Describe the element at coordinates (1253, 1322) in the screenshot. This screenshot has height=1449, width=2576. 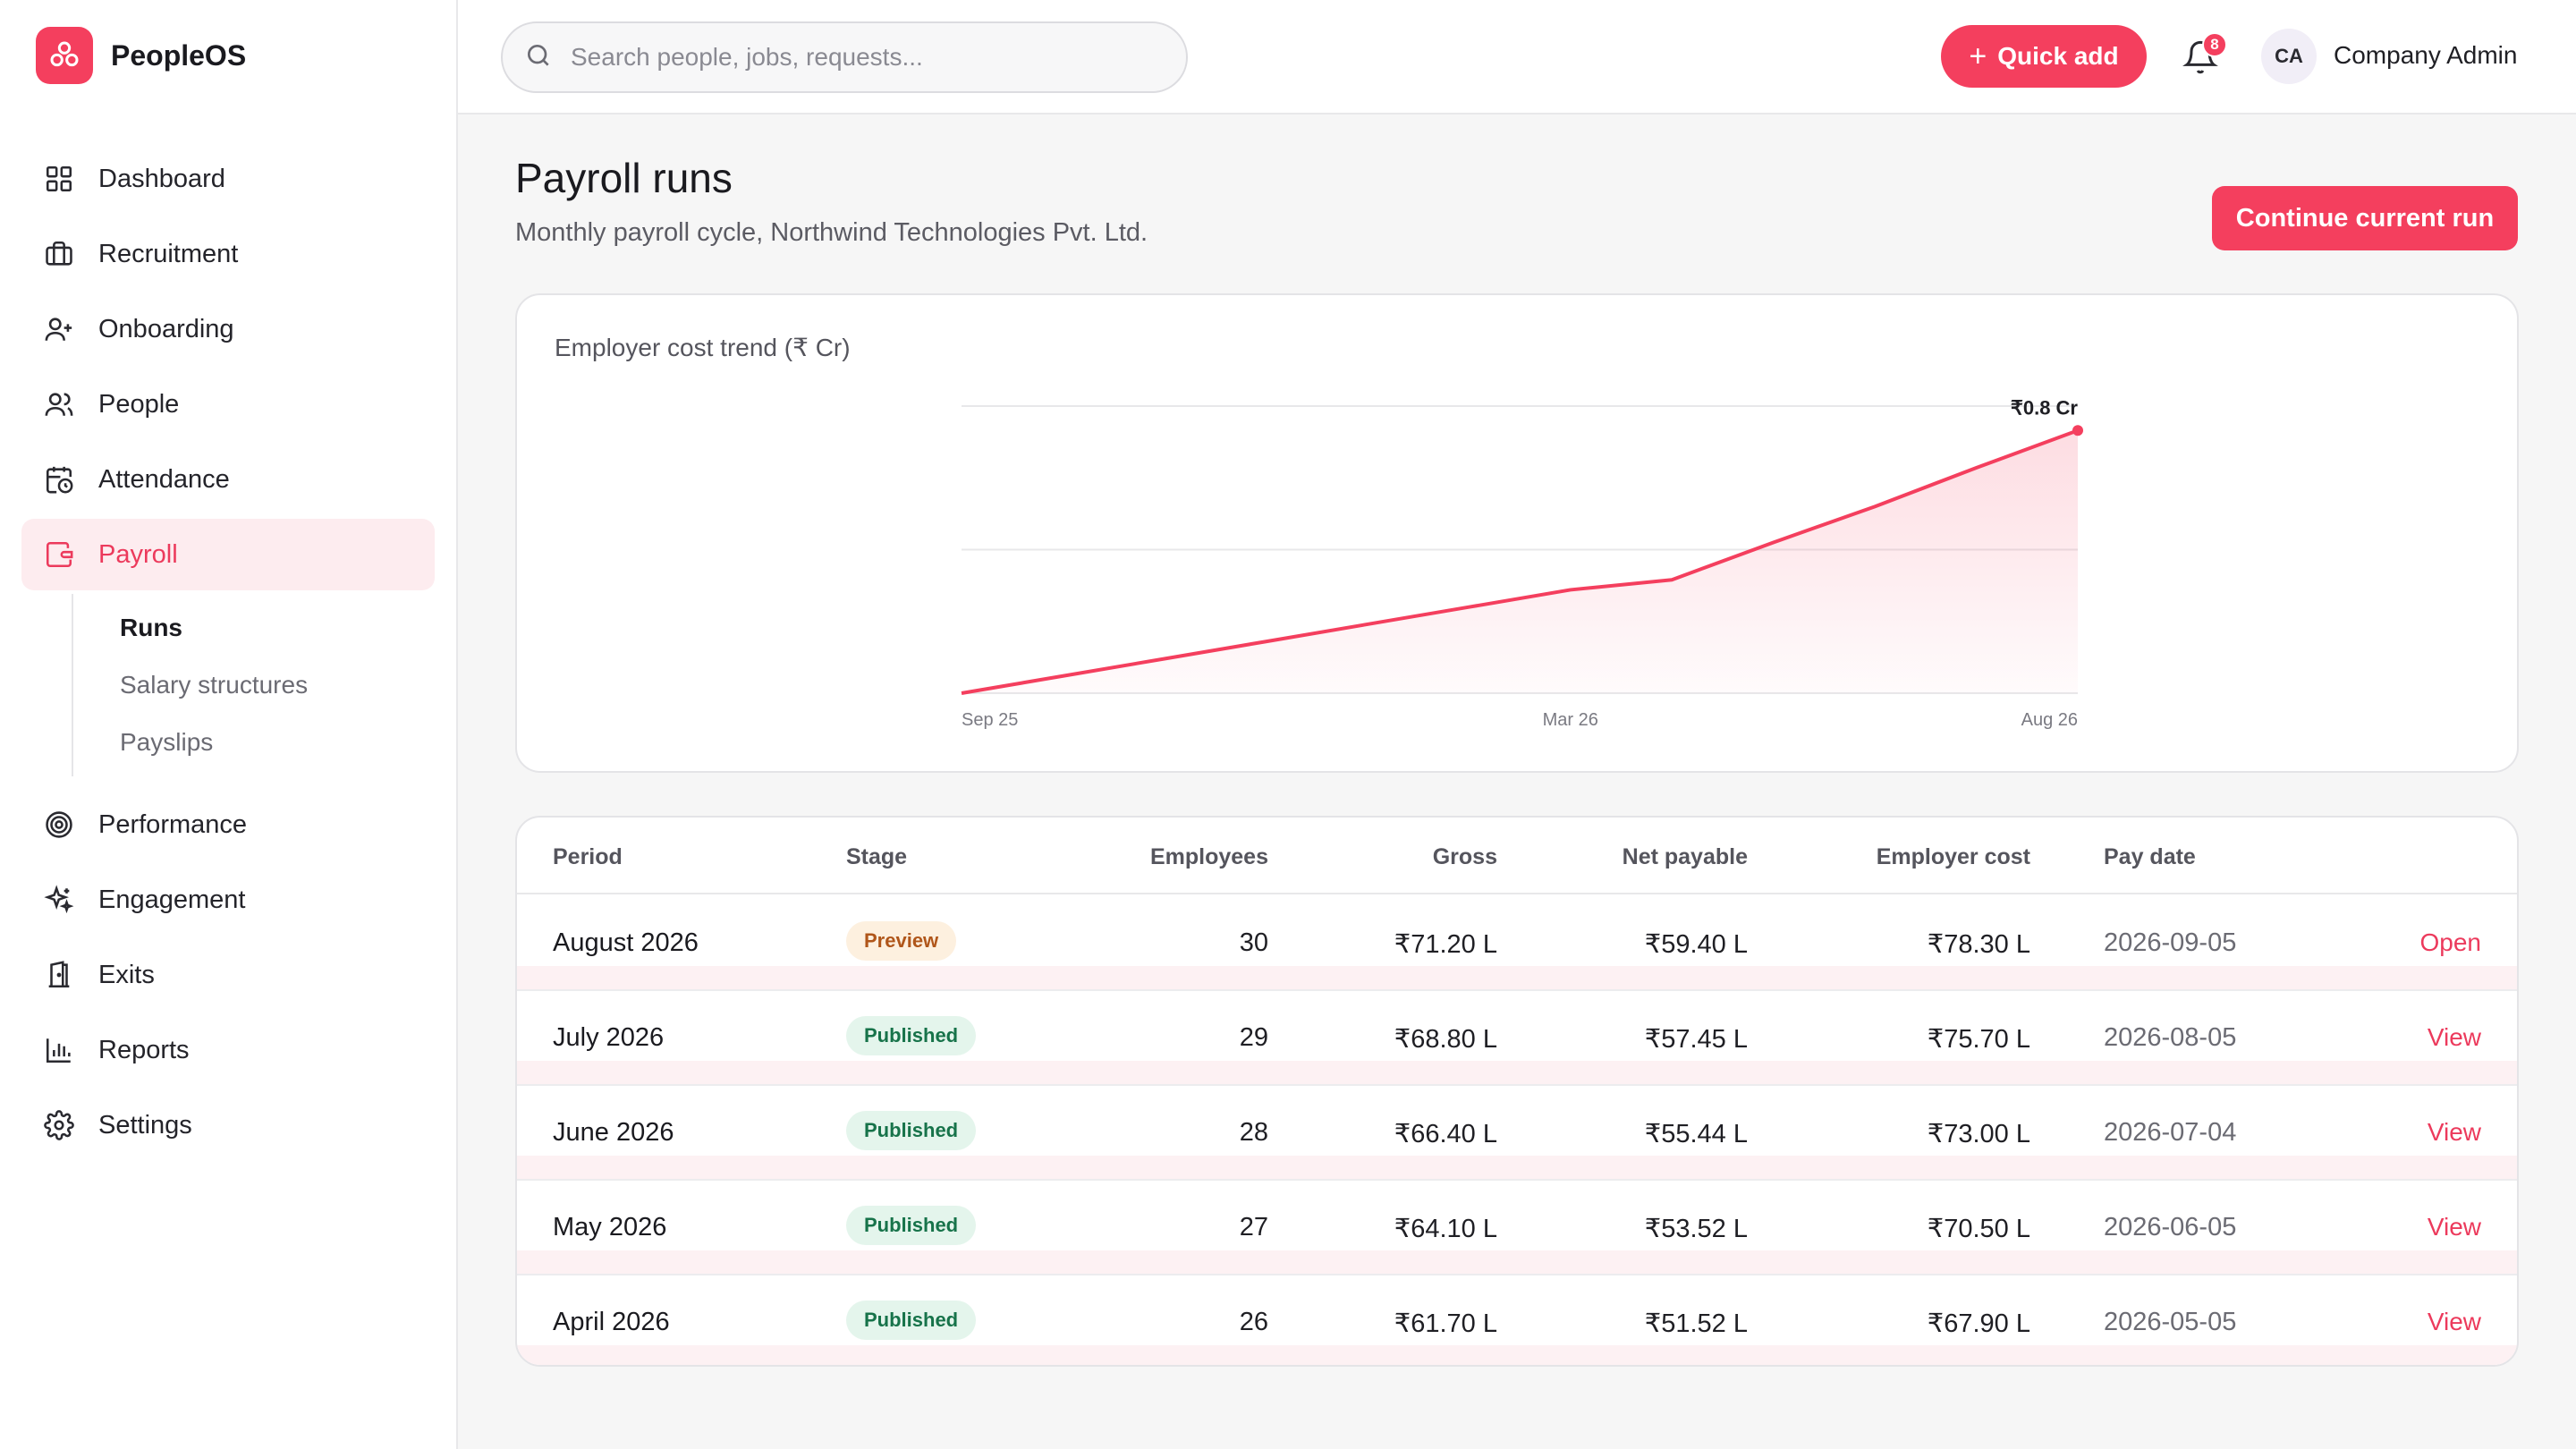
I see `cell-employees: 26` at that location.